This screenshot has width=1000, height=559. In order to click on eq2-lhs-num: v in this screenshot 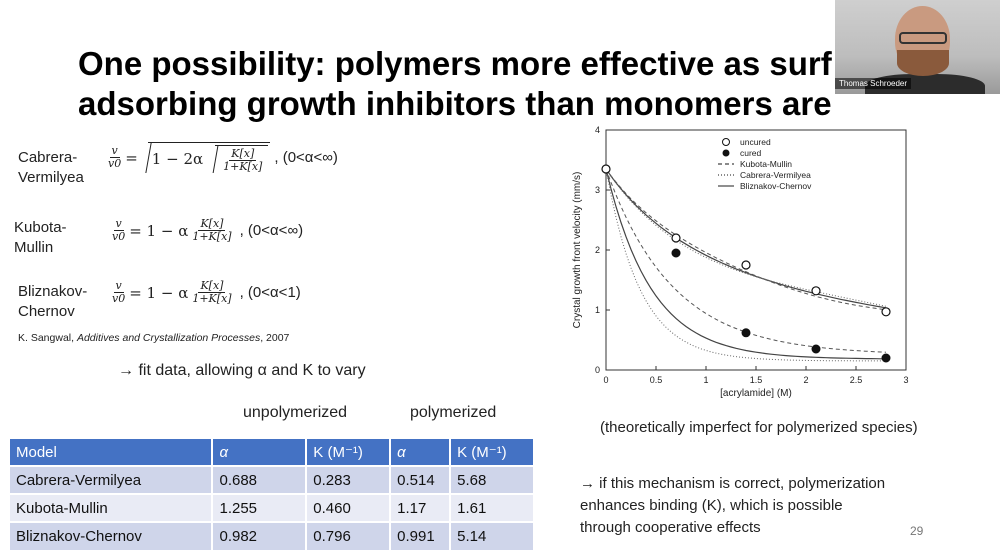, I will do `click(118, 224)`.